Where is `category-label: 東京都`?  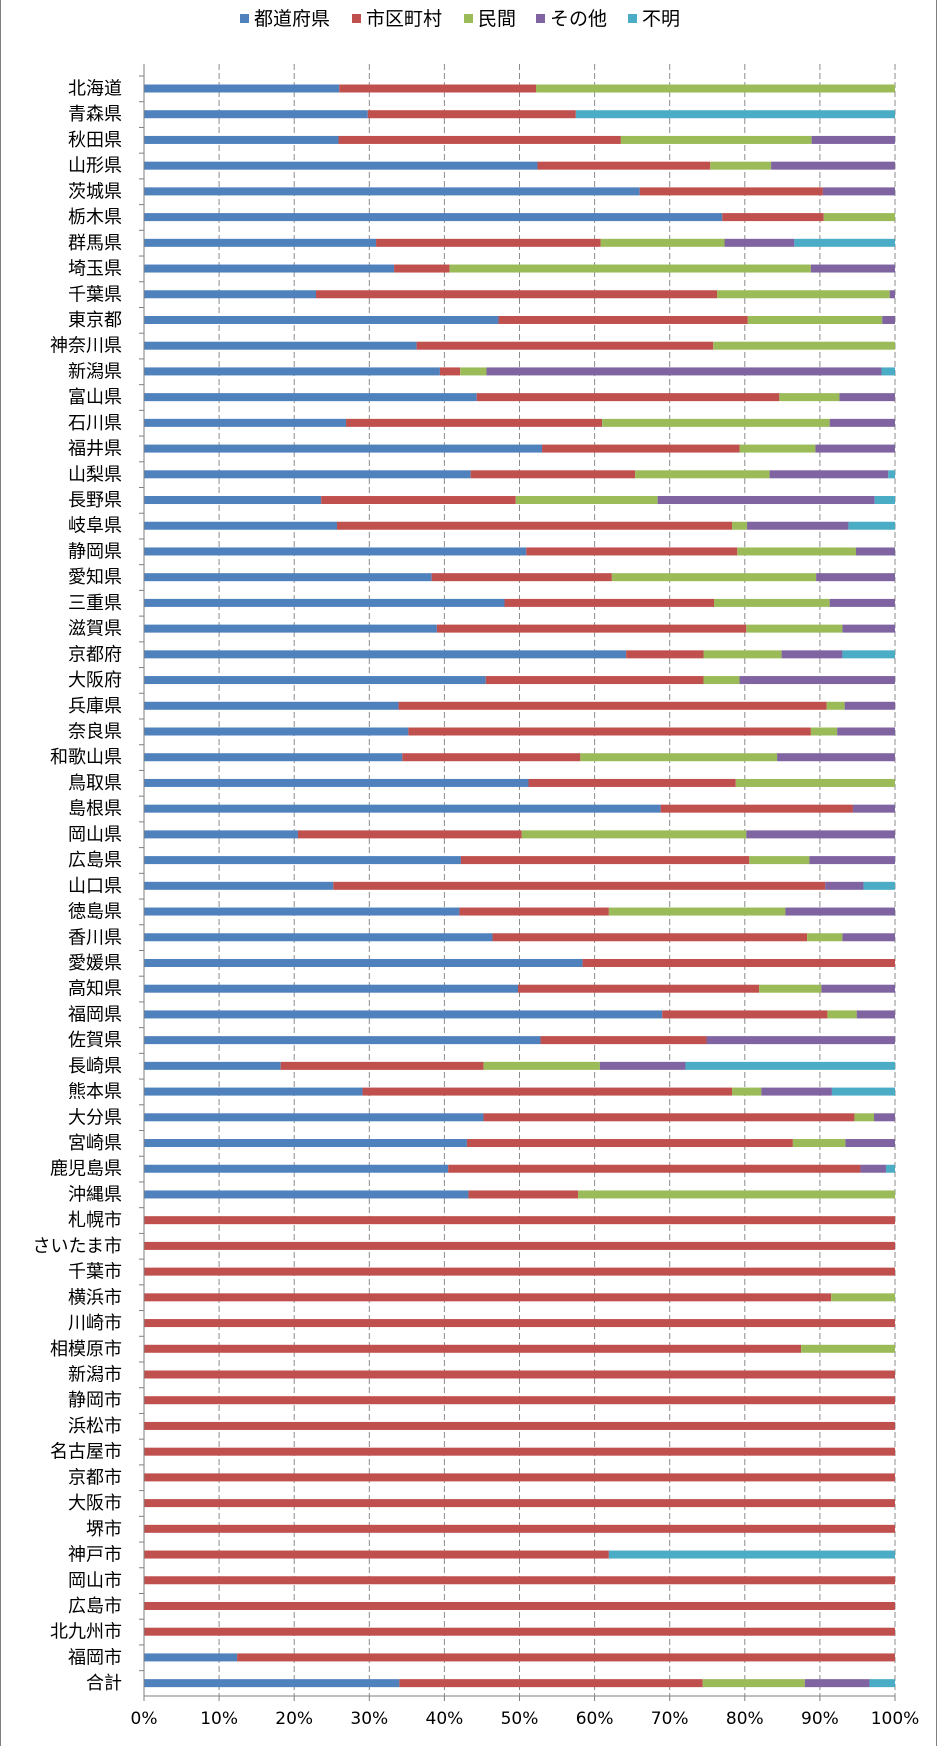 category-label: 東京都 is located at coordinates (95, 320).